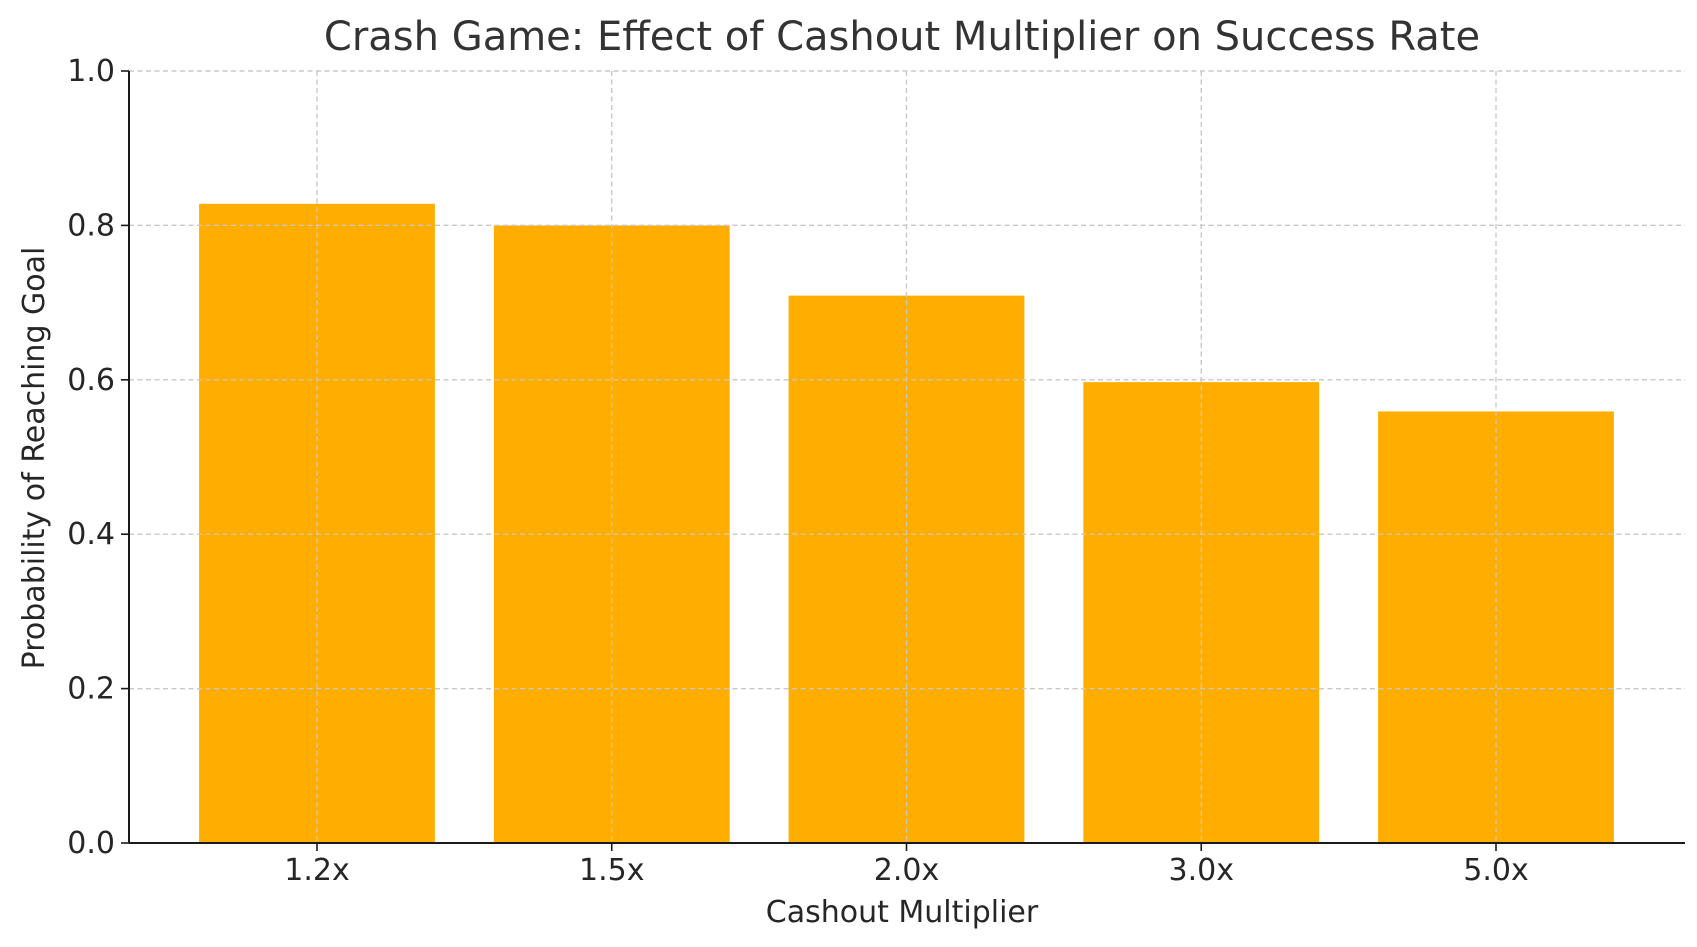 The height and width of the screenshot is (947, 1697). Describe the element at coordinates (91, 380) in the screenshot. I see `y-tick-label: 0.6` at that location.